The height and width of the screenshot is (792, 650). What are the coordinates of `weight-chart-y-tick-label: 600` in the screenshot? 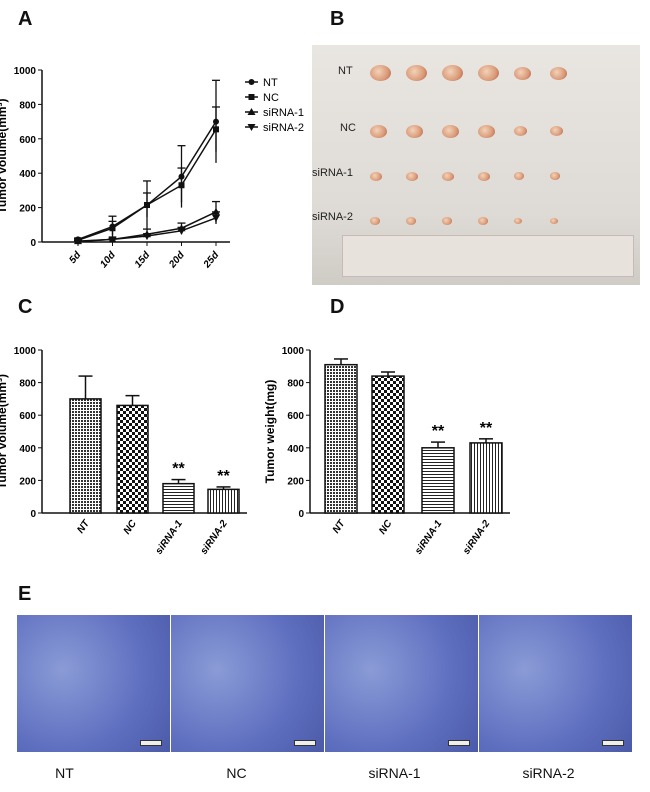 It's located at (295, 416).